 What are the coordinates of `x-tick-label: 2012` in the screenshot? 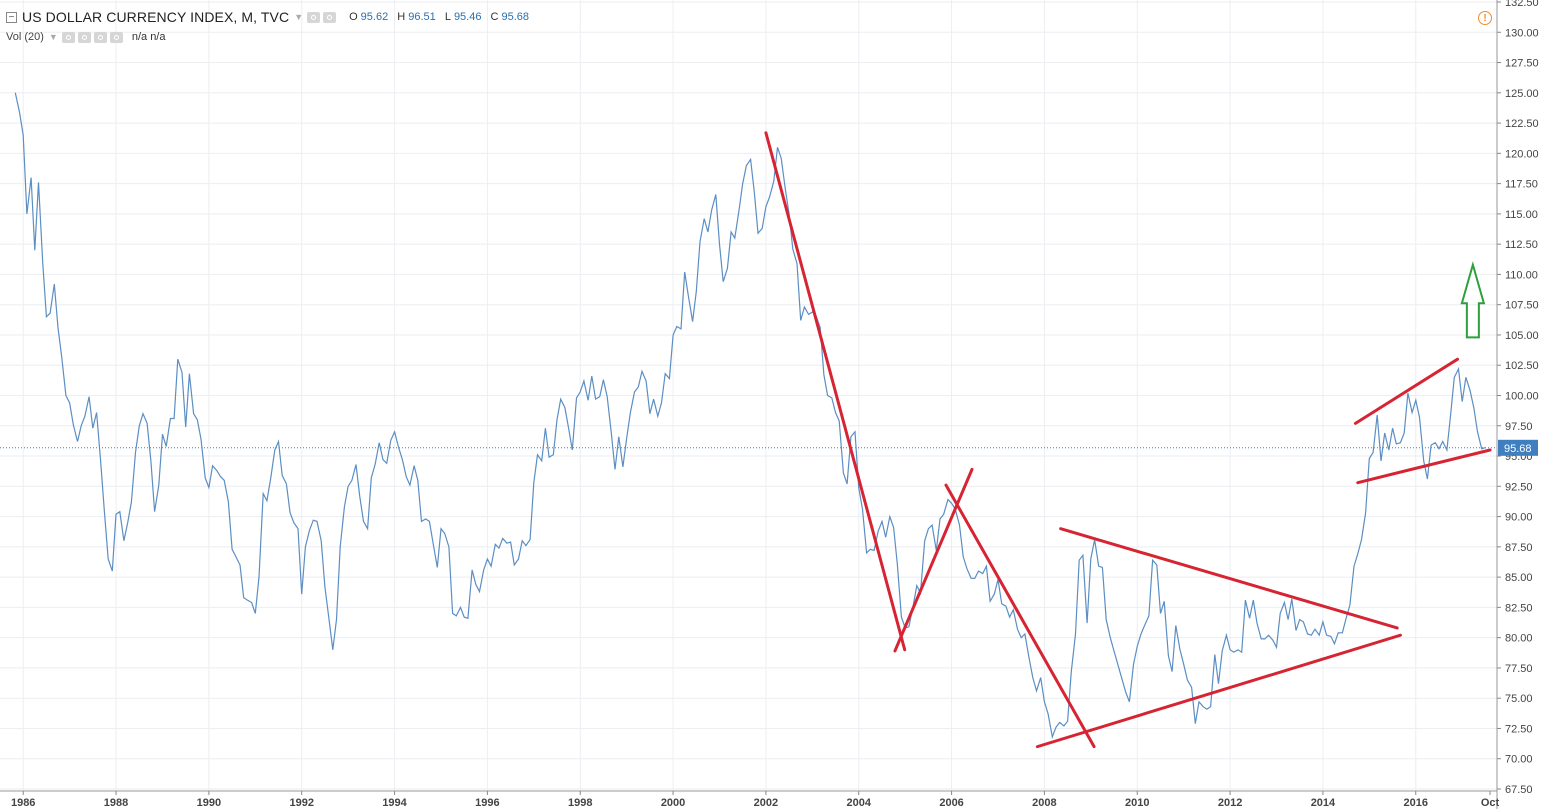 It's located at (1230, 803).